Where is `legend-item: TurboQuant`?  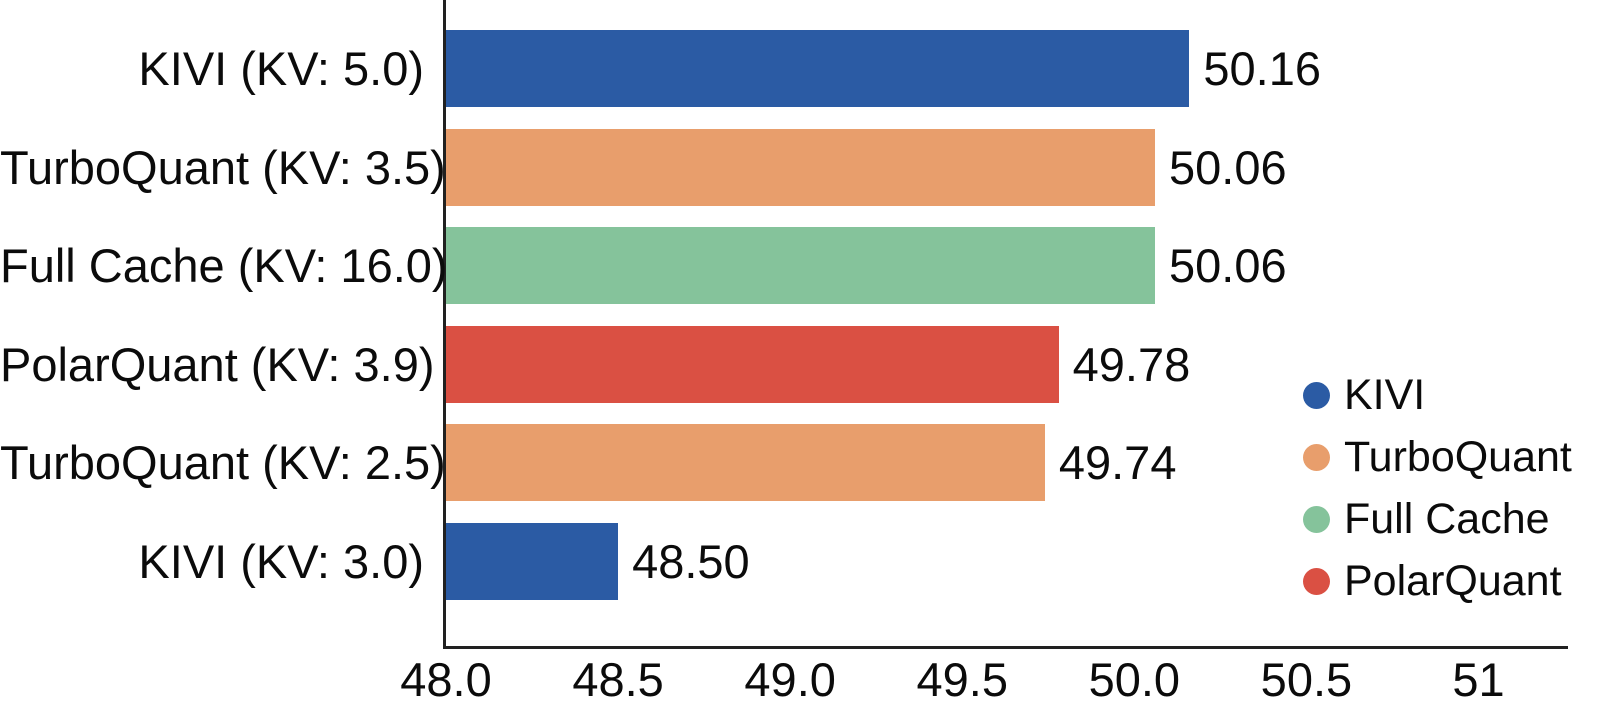
legend-item: TurboQuant is located at coordinates (1437, 457).